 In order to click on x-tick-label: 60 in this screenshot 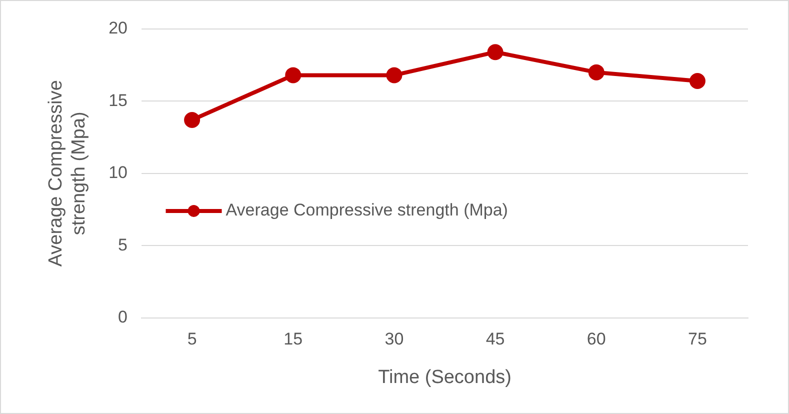, I will do `click(596, 339)`.